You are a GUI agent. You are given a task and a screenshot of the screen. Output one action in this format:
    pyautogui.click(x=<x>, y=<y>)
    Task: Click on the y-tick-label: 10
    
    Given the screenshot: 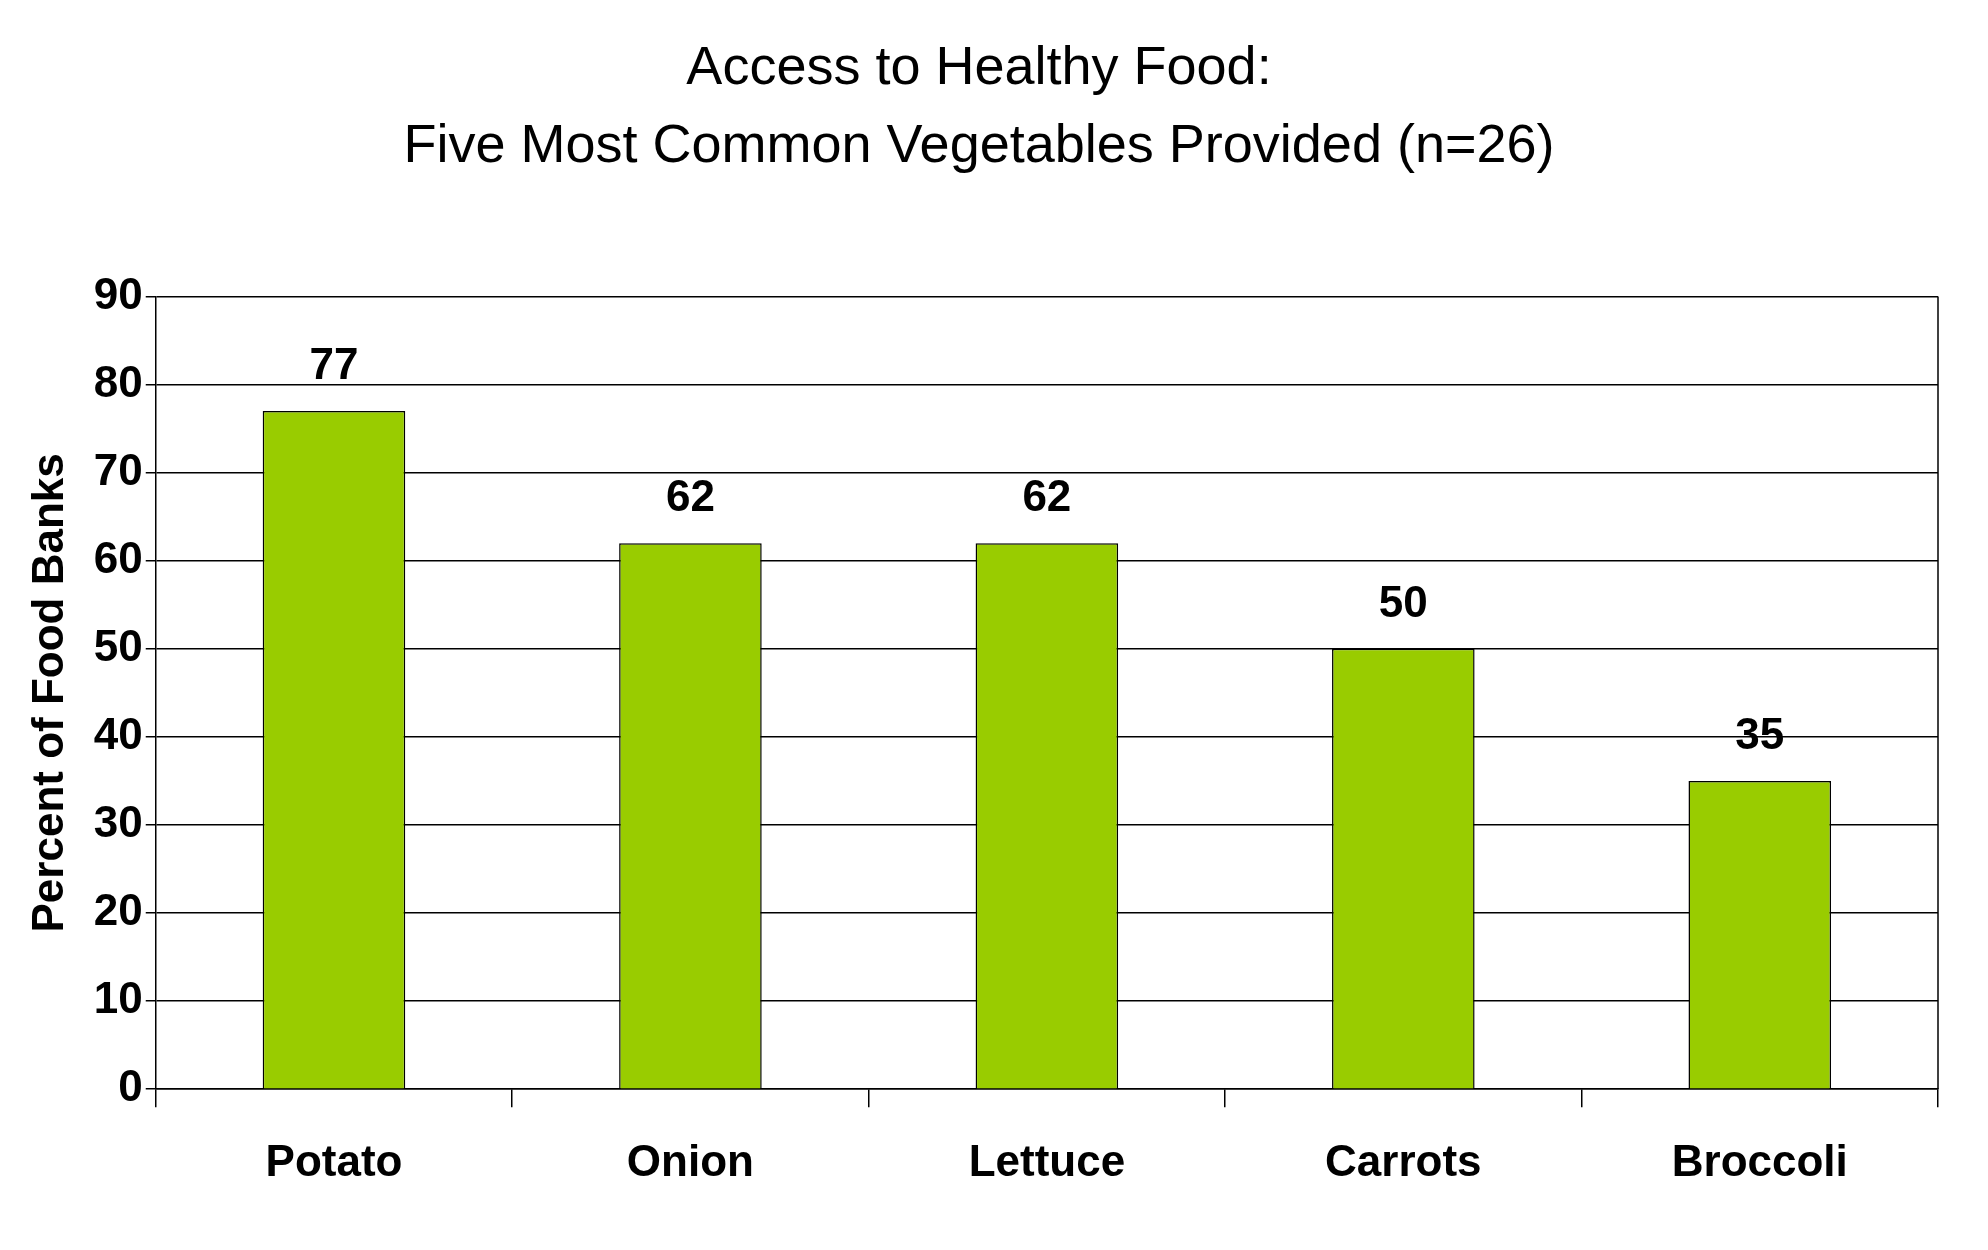 What is the action you would take?
    pyautogui.click(x=118, y=998)
    